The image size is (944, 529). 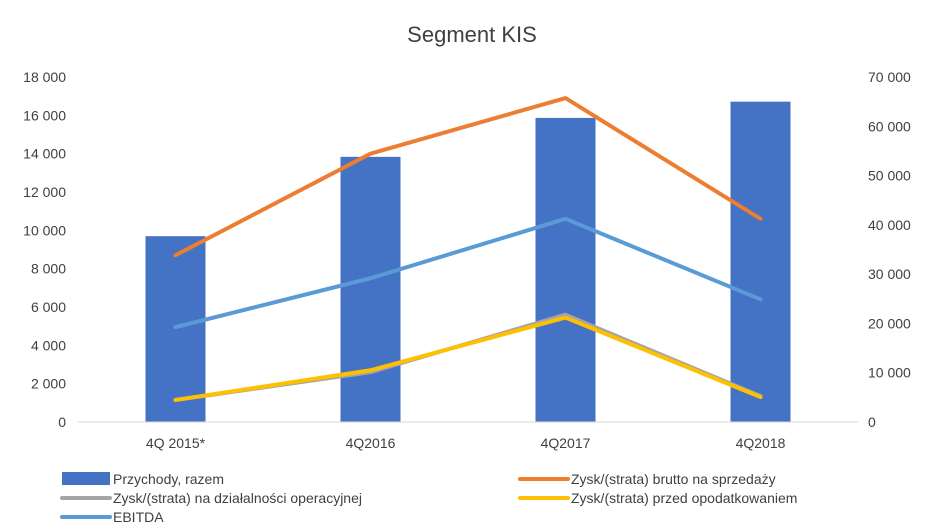 I want to click on category-label: 4Q2018, so click(x=761, y=443).